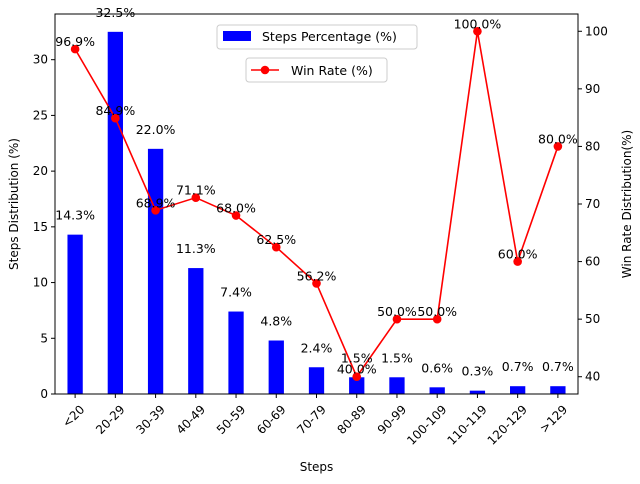 Image resolution: width=640 pixels, height=484 pixels. What do you see at coordinates (558, 138) in the screenshot?
I see `line-value-label: 80.0%` at bounding box center [558, 138].